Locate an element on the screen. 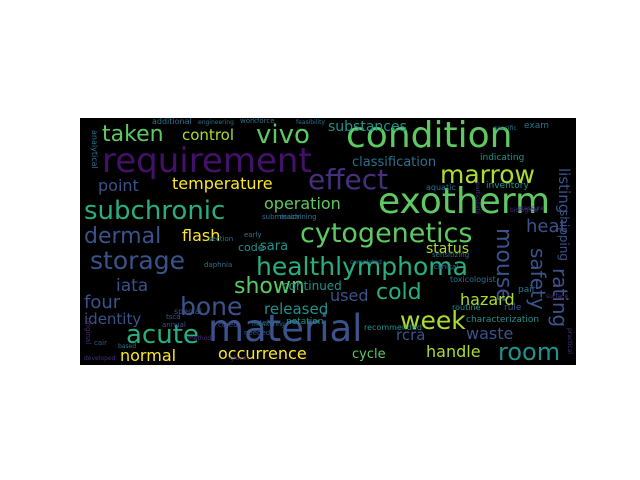 The height and width of the screenshot is (480, 640). word-occurrence: occurrence is located at coordinates (262, 353).